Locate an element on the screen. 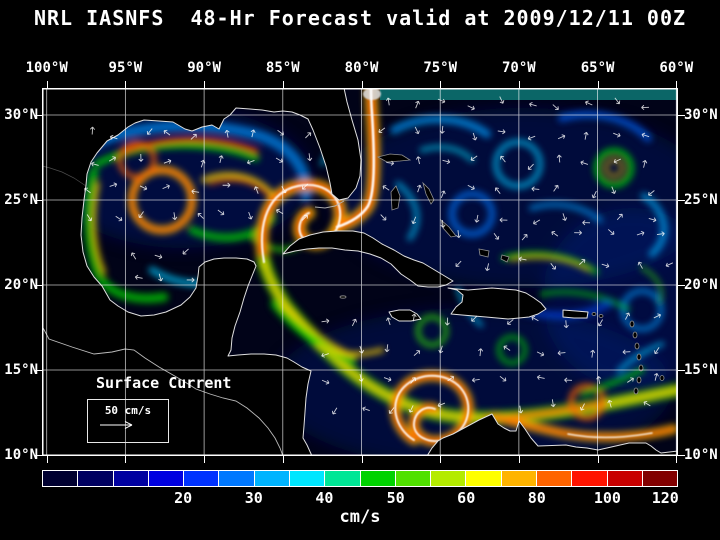 This screenshot has height=540, width=720. florida-keys-line is located at coordinates (329, 204).